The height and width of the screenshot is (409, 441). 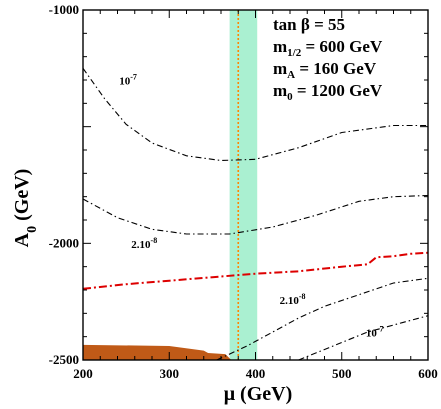 I want to click on legend-main: tan β = 55, so click(x=309, y=24).